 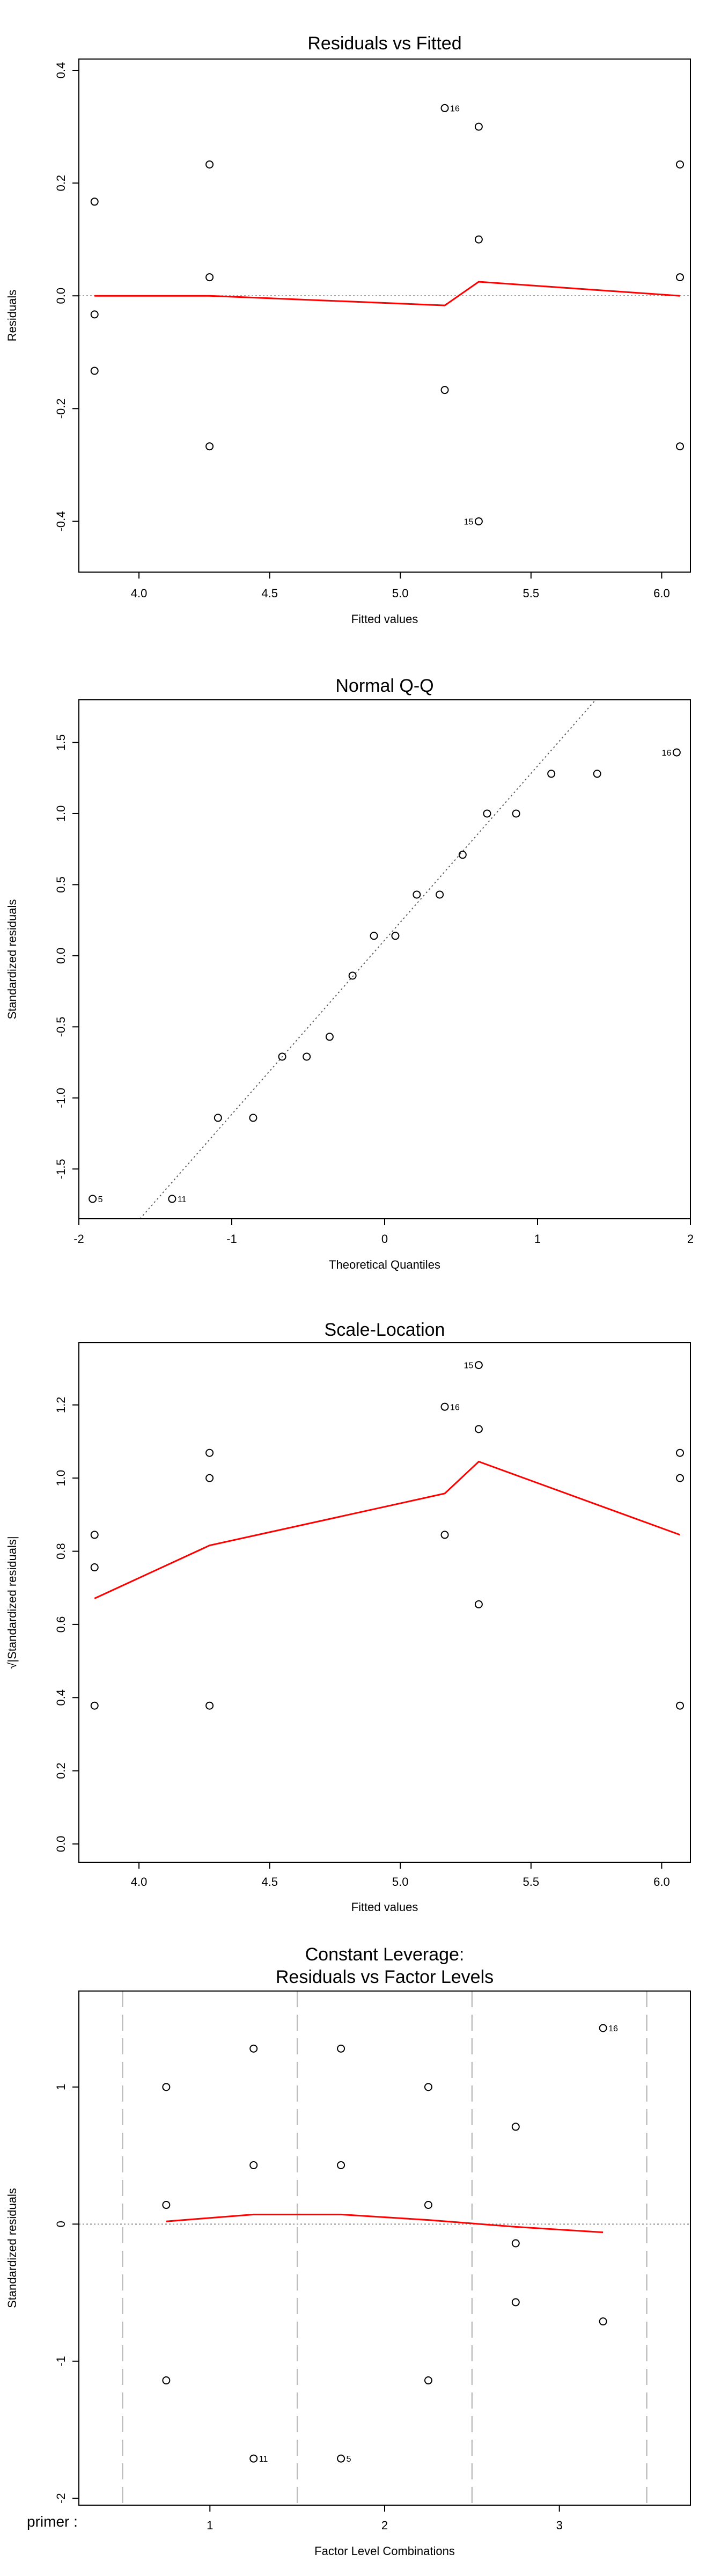 What do you see at coordinates (384, 43) in the screenshot?
I see `chart-title: Residuals vs Fitted` at bounding box center [384, 43].